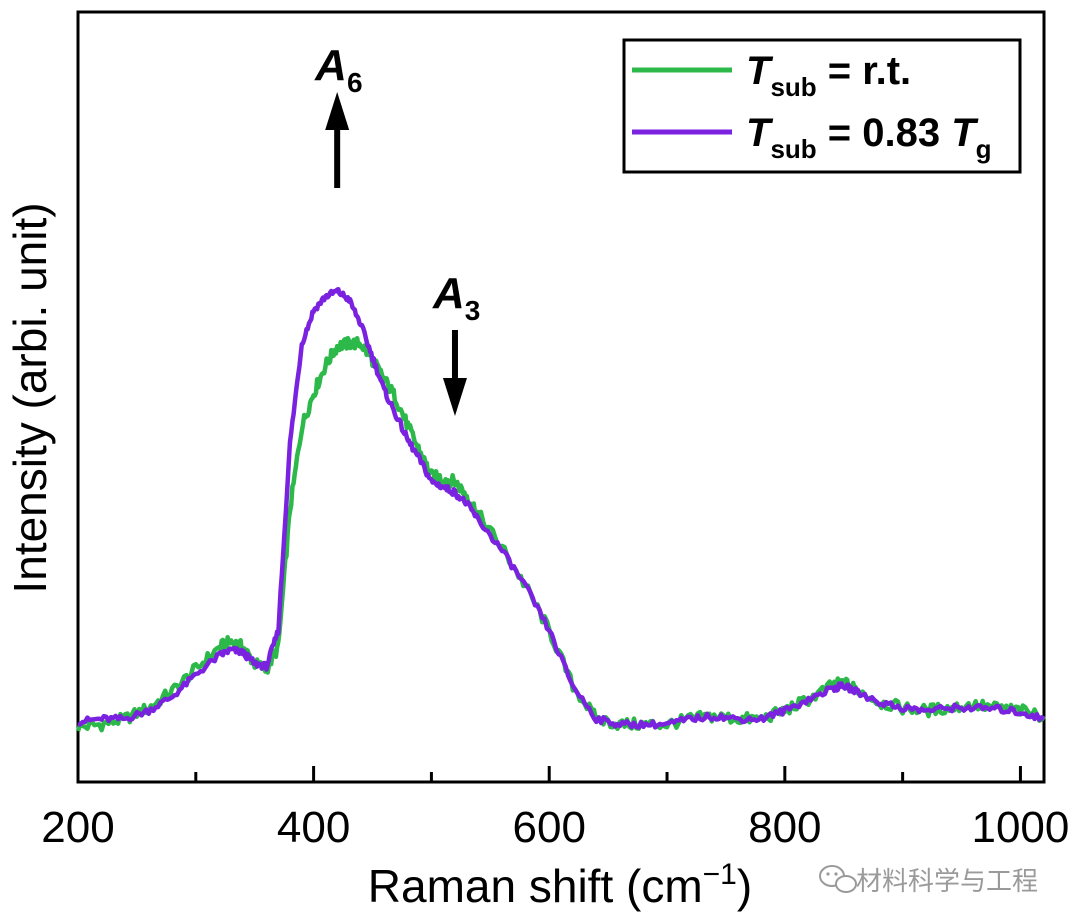 The image size is (1080, 924). I want to click on x-axis-title: Raman shift (cm−1), so click(560, 885).